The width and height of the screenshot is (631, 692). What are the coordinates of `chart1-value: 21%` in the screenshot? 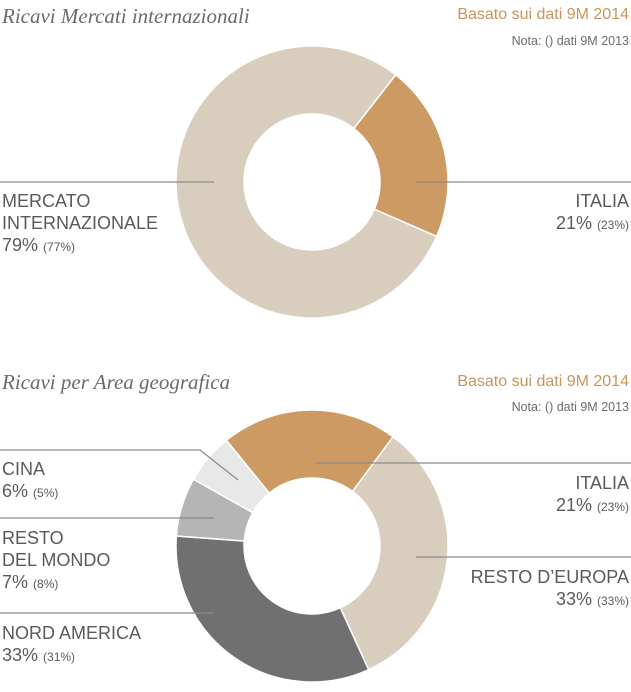 It's located at (573, 223).